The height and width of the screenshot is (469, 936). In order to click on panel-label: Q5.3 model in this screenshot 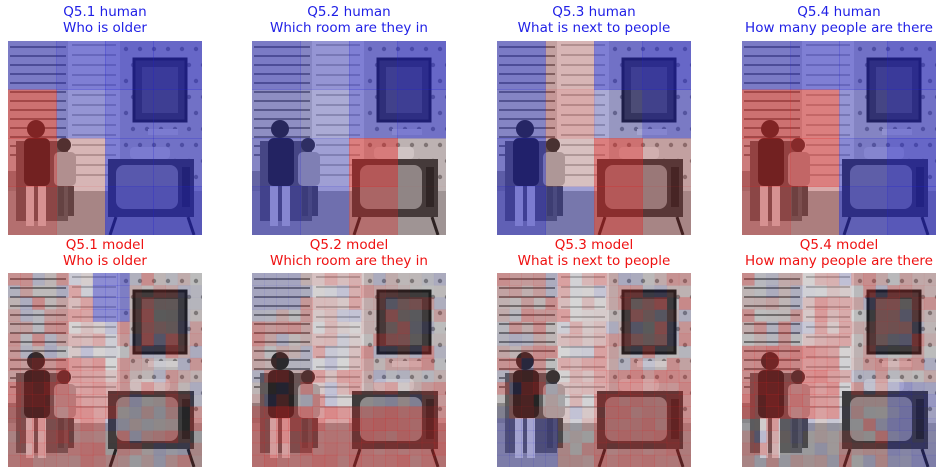, I will do `click(594, 245)`.